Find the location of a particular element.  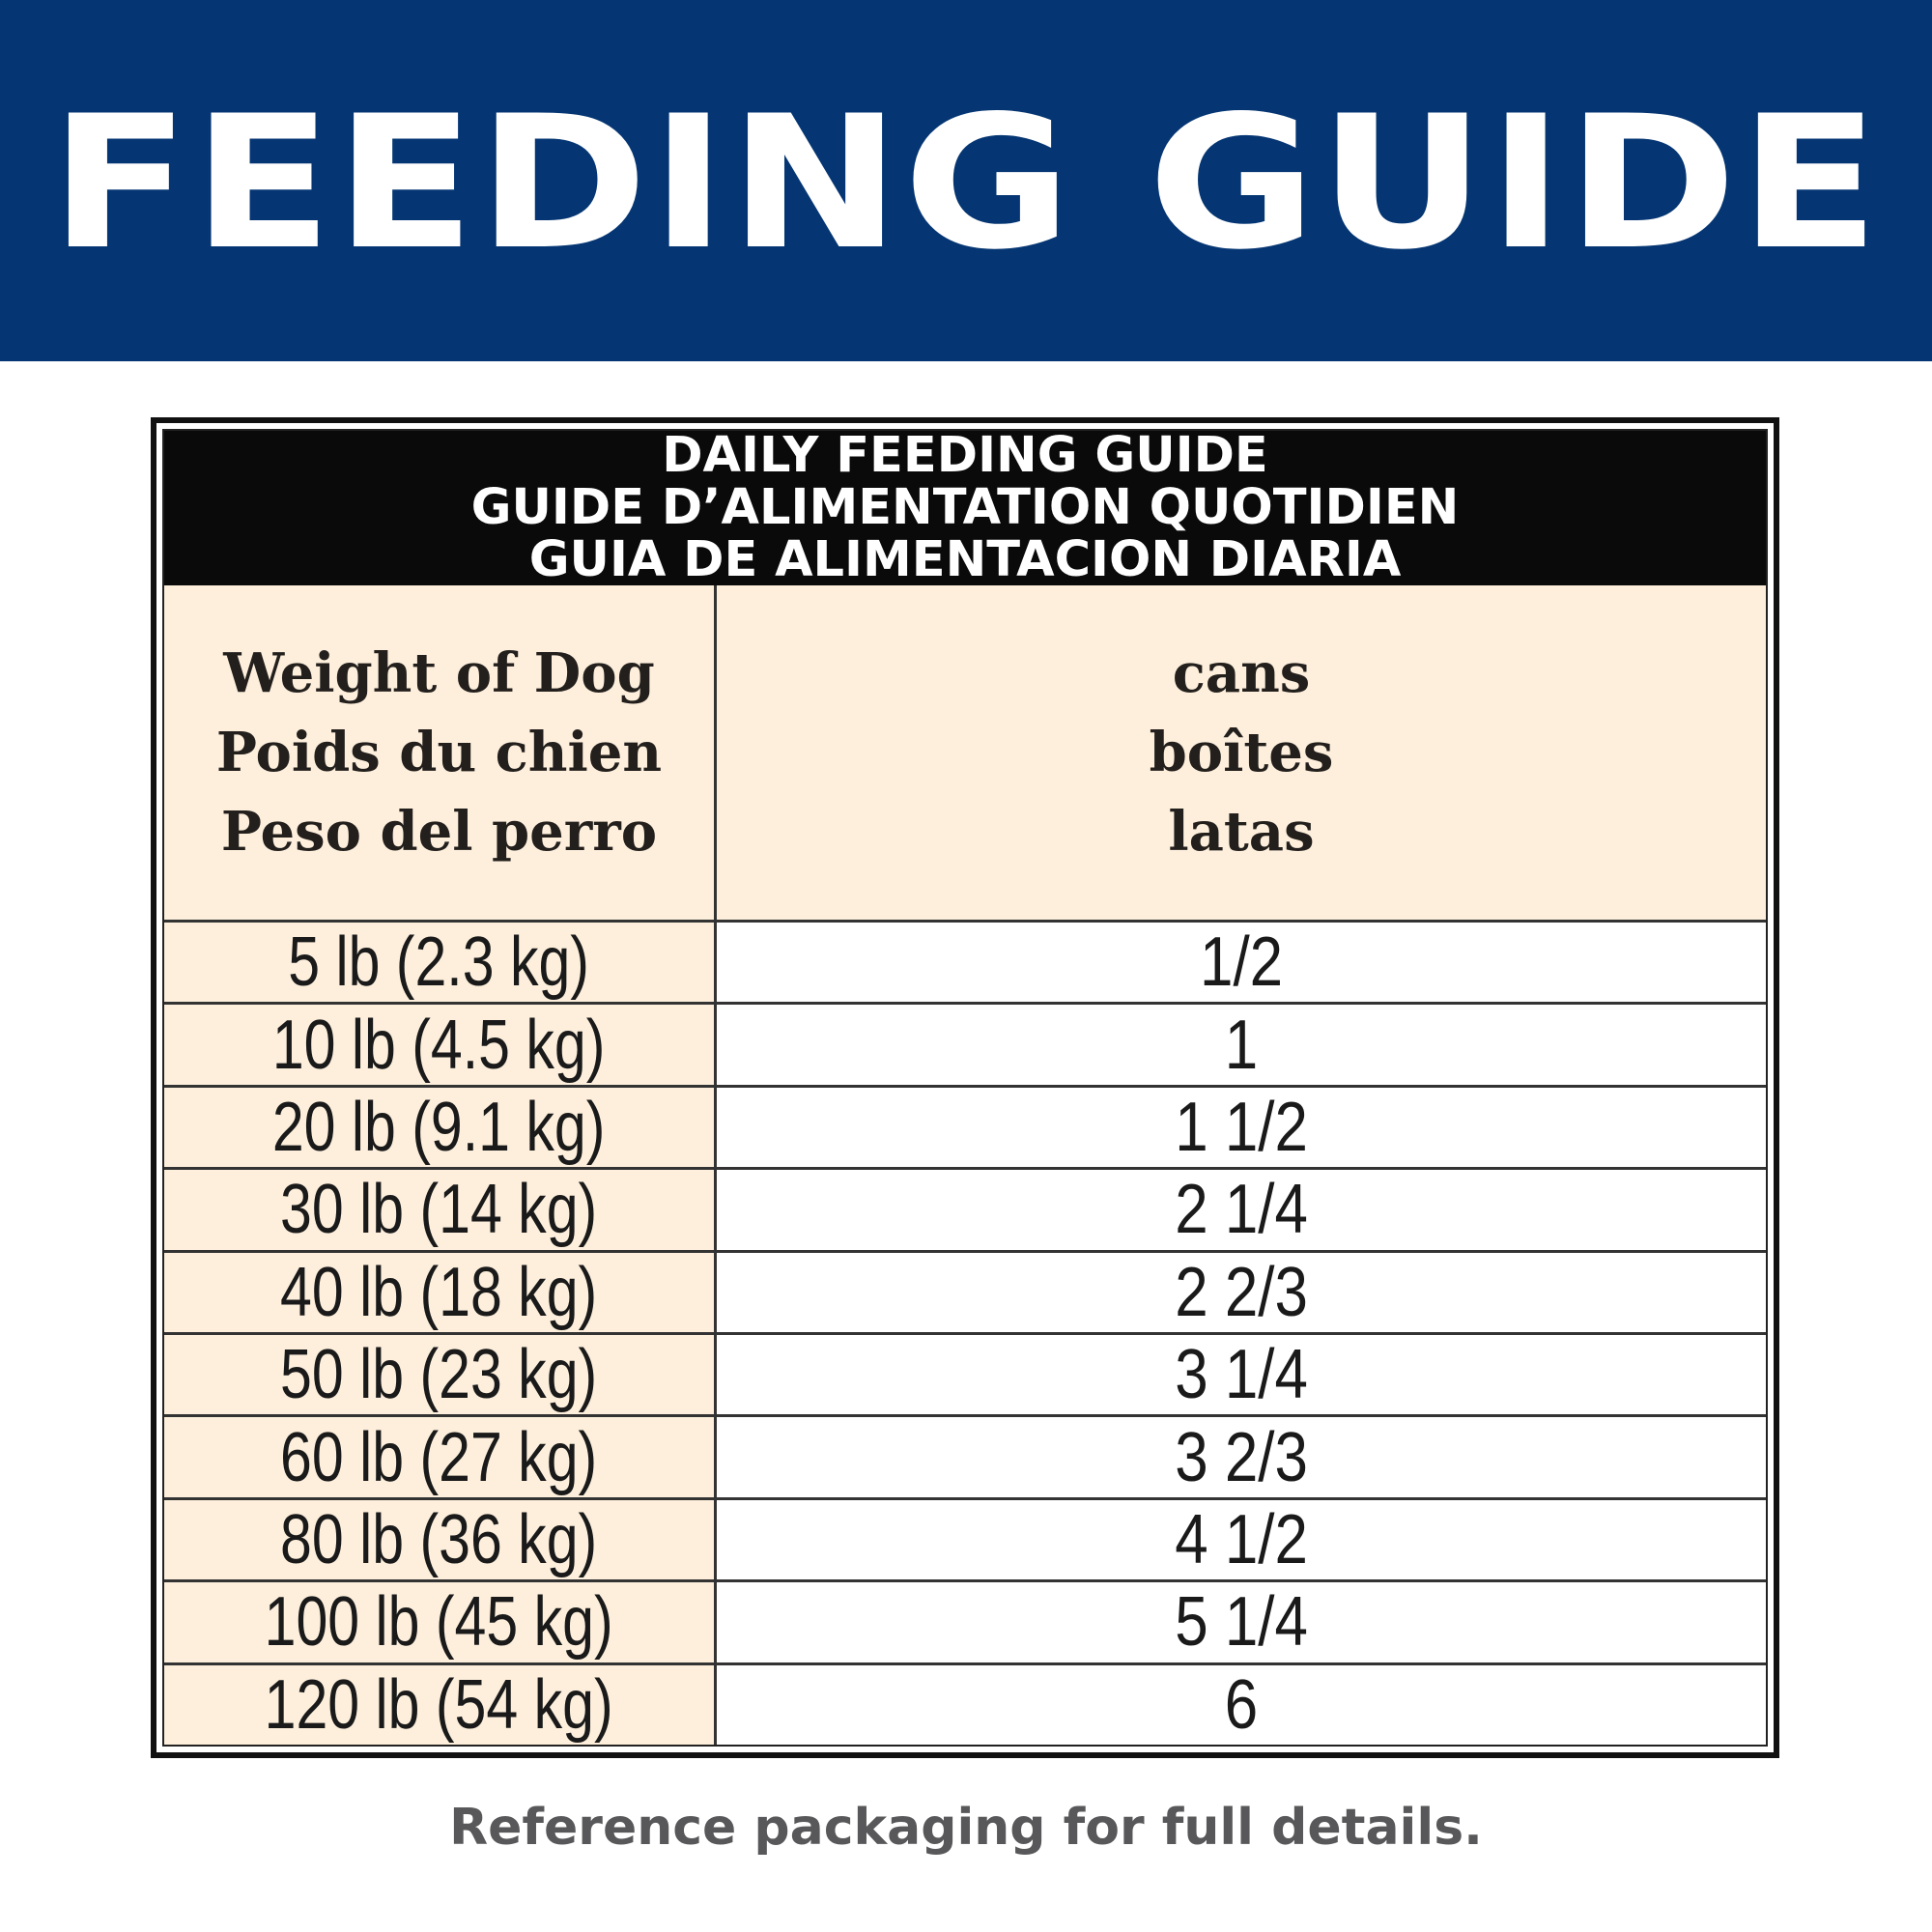

table-row: 60 lb (27 kg) 3 2/3 is located at coordinates (965, 1458).